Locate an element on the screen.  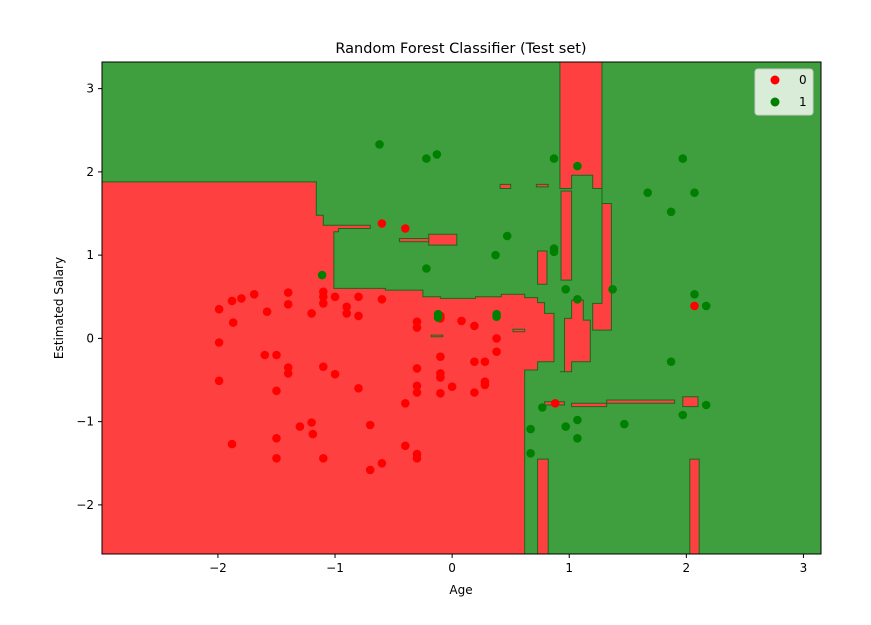
x-axis-label: Age is located at coordinates (460, 590).